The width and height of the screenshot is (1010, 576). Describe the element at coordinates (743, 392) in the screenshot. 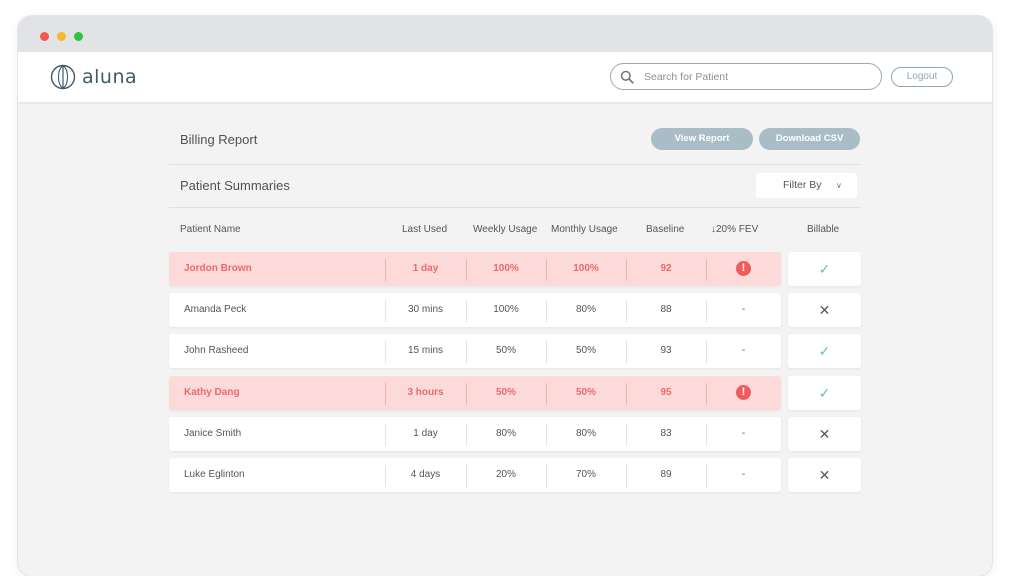

I see `alert-icon: !` at that location.